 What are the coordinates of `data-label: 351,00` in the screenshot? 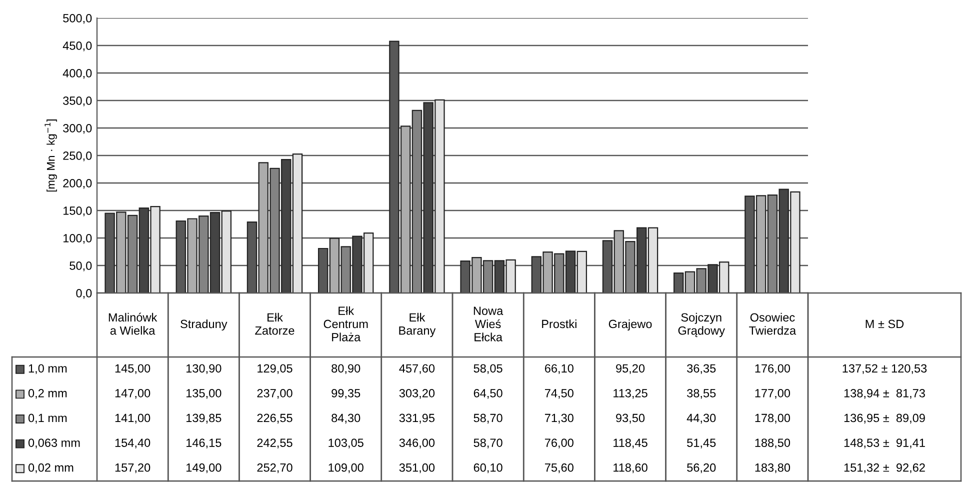 It's located at (417, 468).